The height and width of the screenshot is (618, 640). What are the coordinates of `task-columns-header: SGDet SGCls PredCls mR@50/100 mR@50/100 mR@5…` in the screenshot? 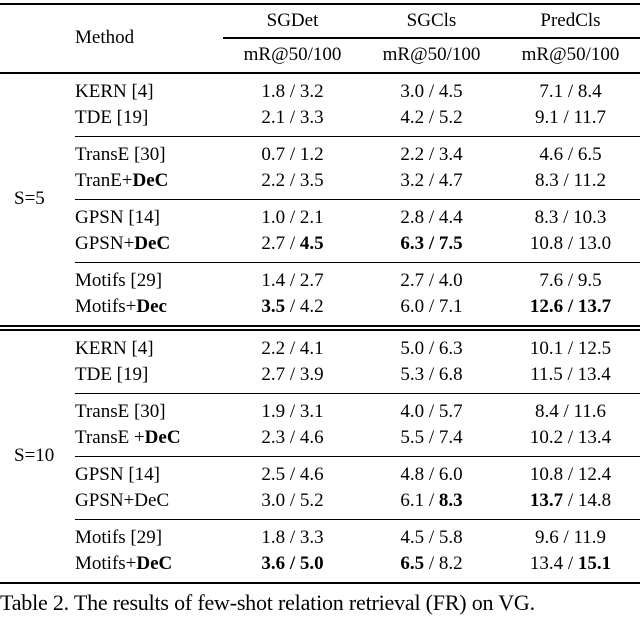 It's located at (431, 38).